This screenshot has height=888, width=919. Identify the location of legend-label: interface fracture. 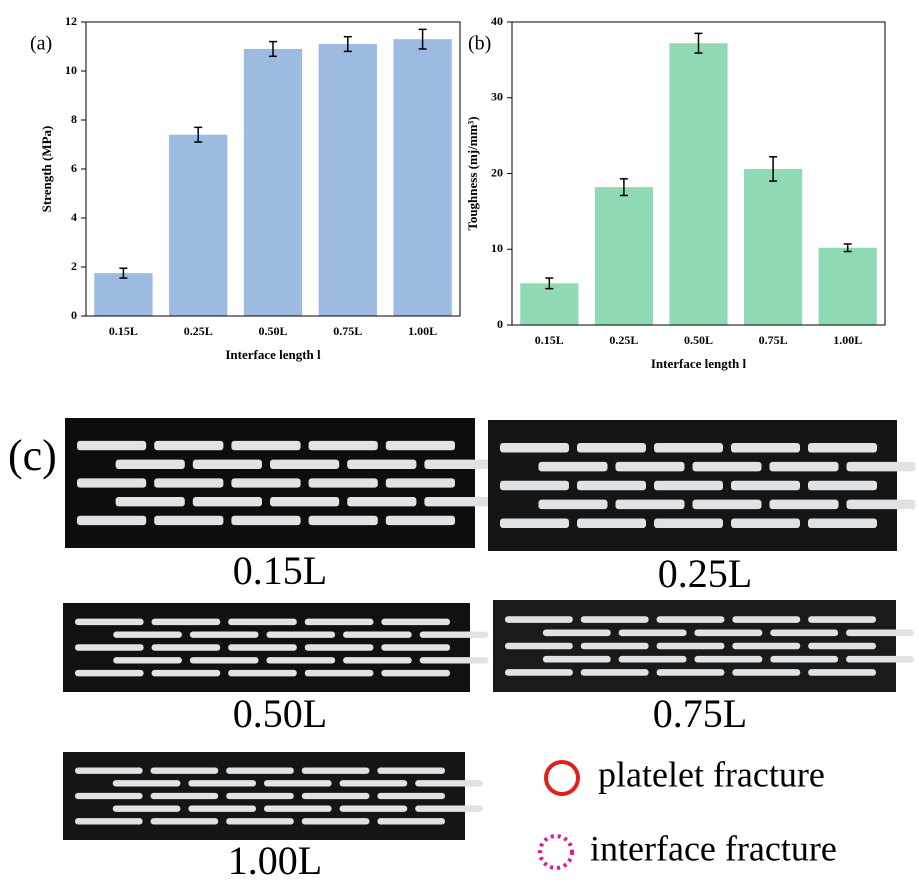
(713, 848).